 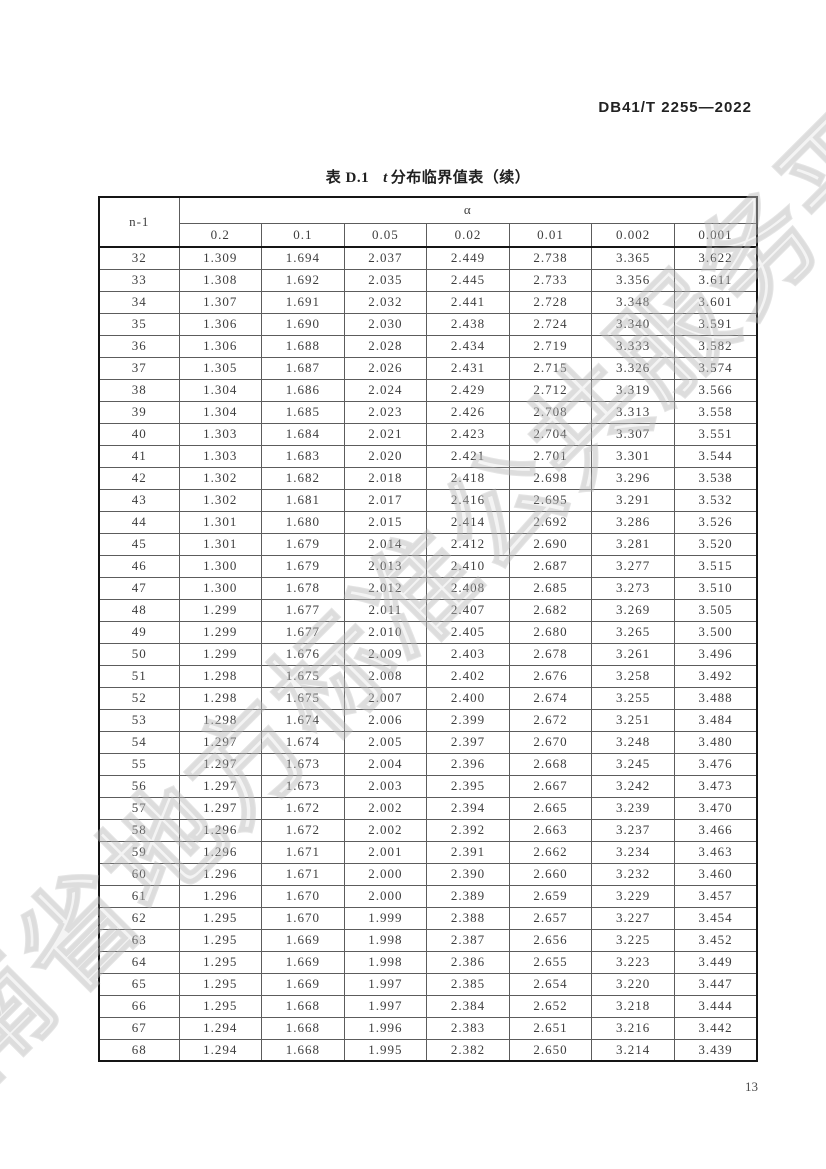 What do you see at coordinates (468, 852) in the screenshot?
I see `value-cell: 2.391` at bounding box center [468, 852].